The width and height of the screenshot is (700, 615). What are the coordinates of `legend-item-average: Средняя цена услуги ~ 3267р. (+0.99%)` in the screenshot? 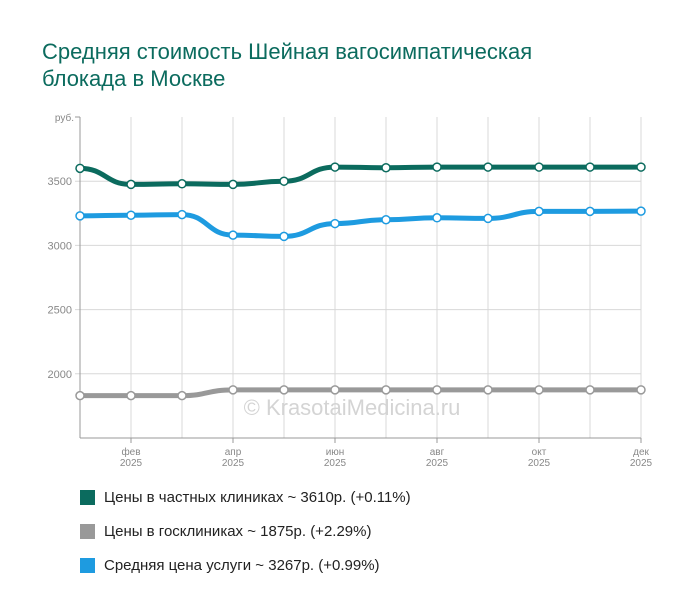 It's located at (230, 565).